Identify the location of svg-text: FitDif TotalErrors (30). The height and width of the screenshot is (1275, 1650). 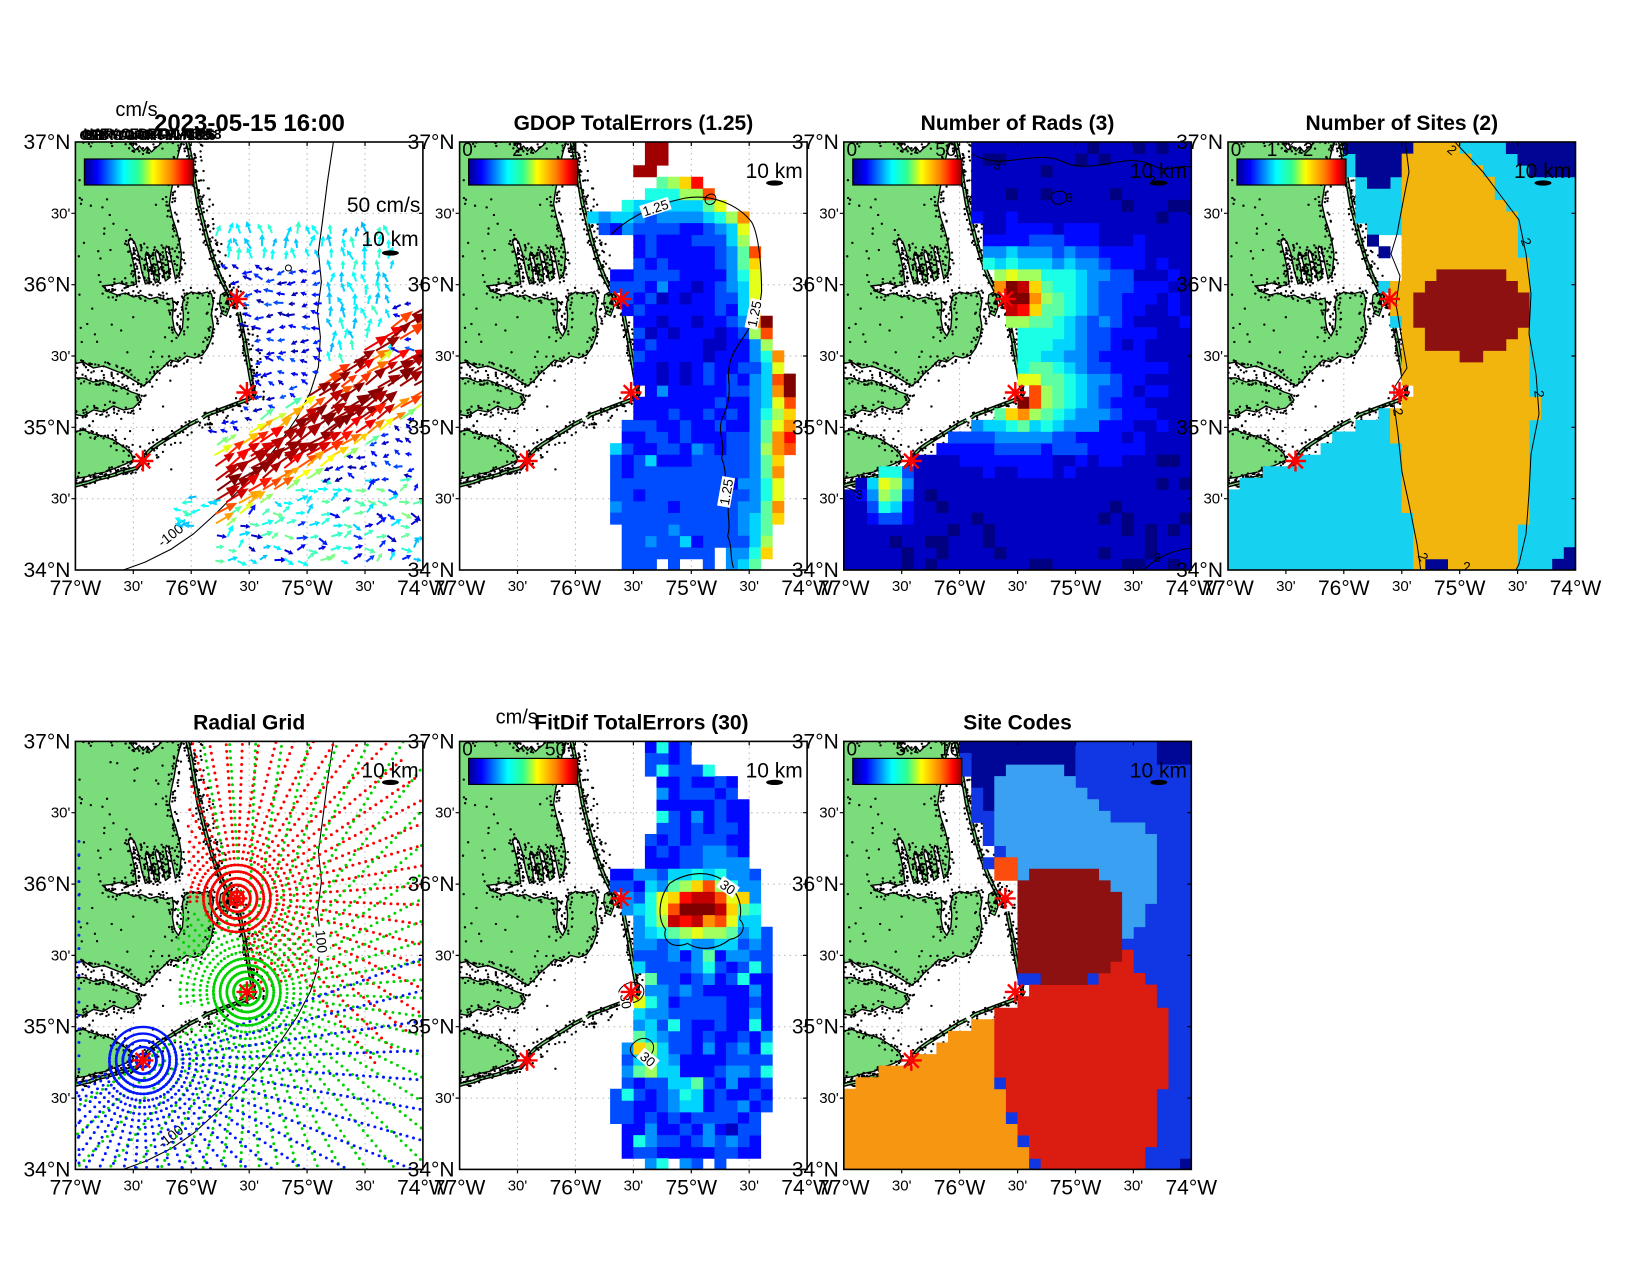
(641, 722).